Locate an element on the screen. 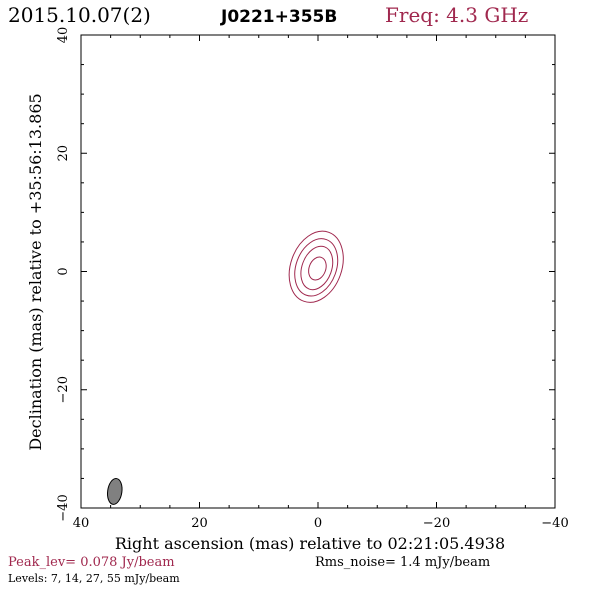 This screenshot has height=590, width=590. x-tick-label: 20 is located at coordinates (199, 523).